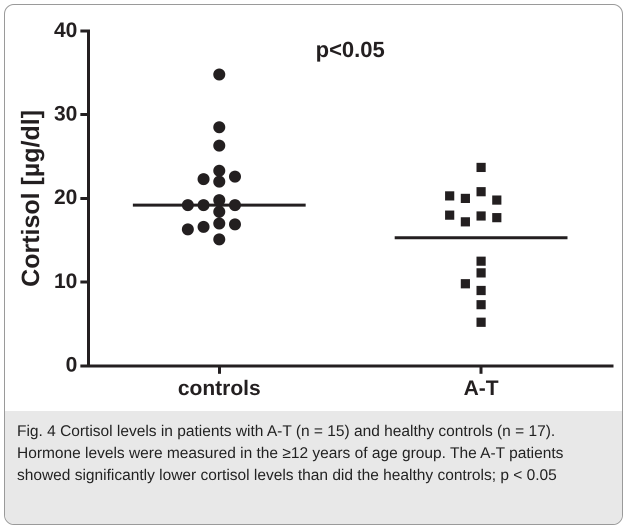 This screenshot has height=531, width=629. What do you see at coordinates (30, 198) in the screenshot?
I see `y-axis-title: Cortisol [µg/dl]` at bounding box center [30, 198].